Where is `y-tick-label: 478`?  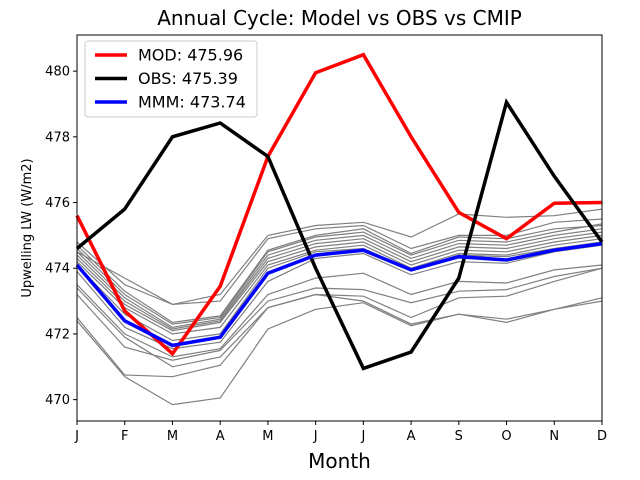 y-tick-label: 478 is located at coordinates (57, 137).